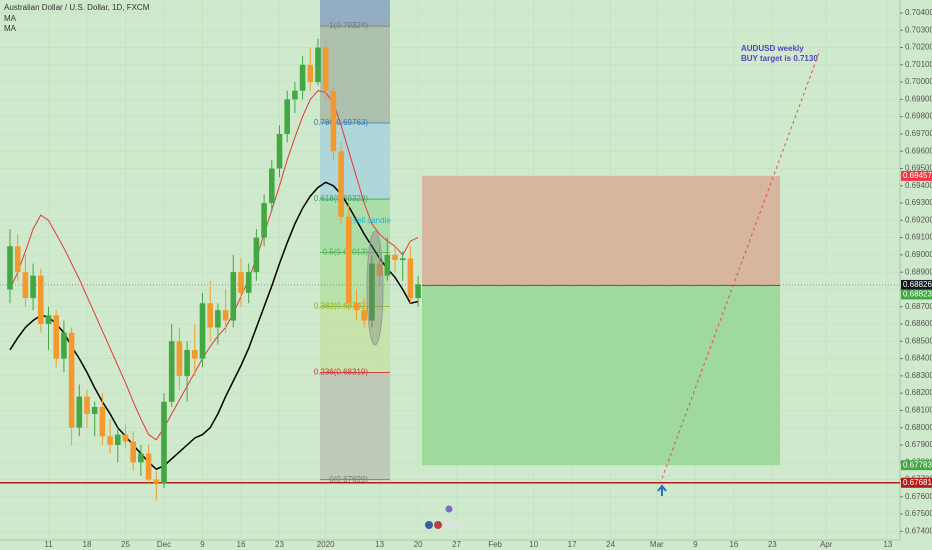 This screenshot has height=550, width=932. I want to click on y-tick-label: 0.68900, so click(918, 271).